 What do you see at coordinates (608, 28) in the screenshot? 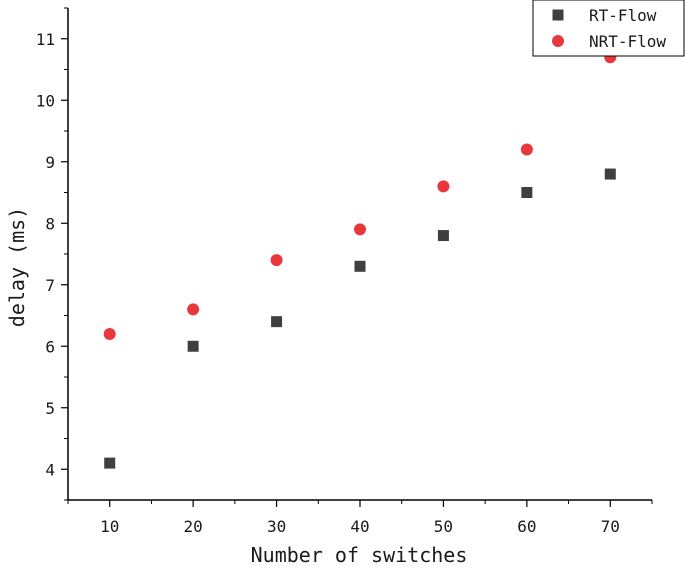
I see `legend: RT-Flow NRT-Flow` at bounding box center [608, 28].